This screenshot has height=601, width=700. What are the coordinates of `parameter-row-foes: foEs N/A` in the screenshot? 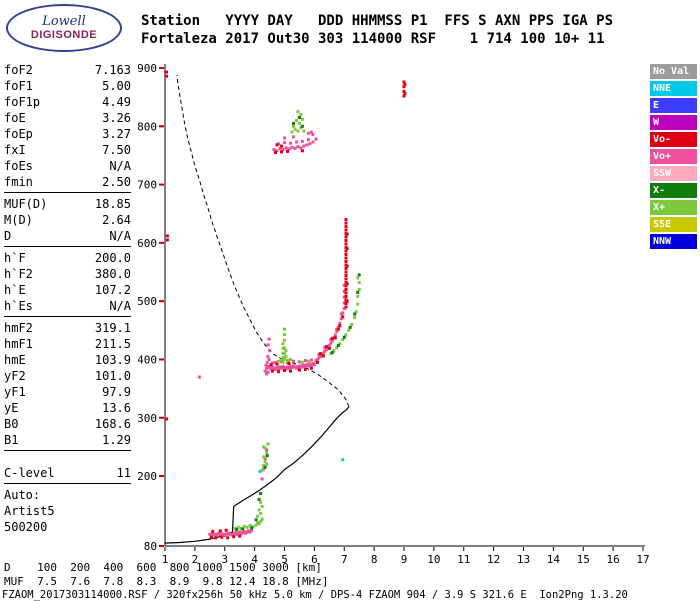 It's located at (67, 166).